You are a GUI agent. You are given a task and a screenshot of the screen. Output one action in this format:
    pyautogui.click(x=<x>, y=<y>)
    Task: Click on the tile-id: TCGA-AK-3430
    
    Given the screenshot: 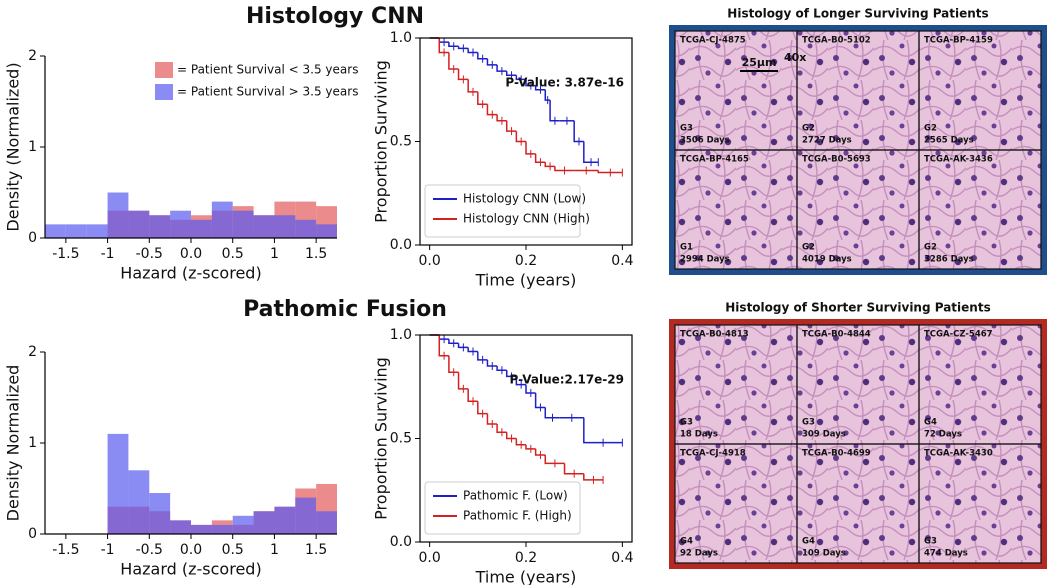 What is the action you would take?
    pyautogui.click(x=958, y=454)
    